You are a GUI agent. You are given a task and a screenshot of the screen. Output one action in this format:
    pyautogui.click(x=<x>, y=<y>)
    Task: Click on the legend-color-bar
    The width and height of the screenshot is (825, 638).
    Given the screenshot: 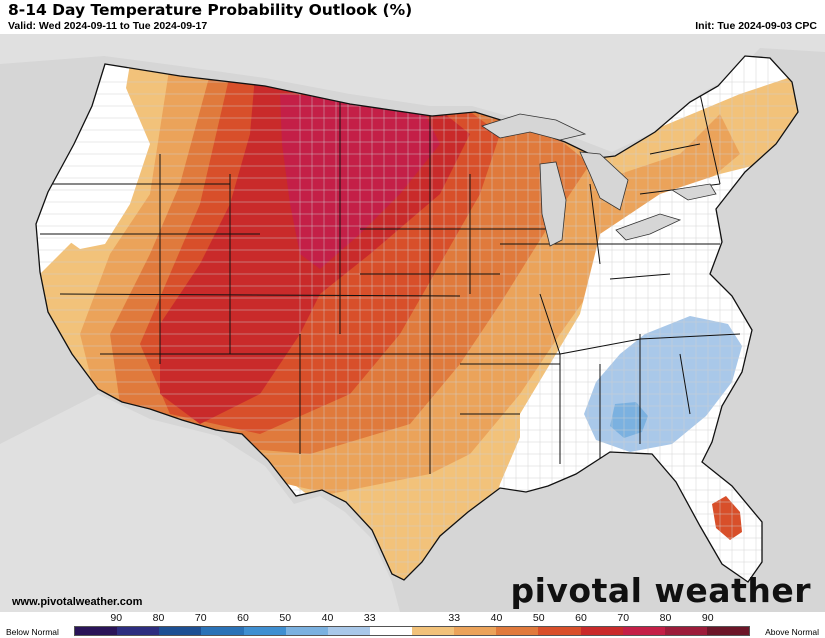 What is the action you would take?
    pyautogui.click(x=412, y=631)
    